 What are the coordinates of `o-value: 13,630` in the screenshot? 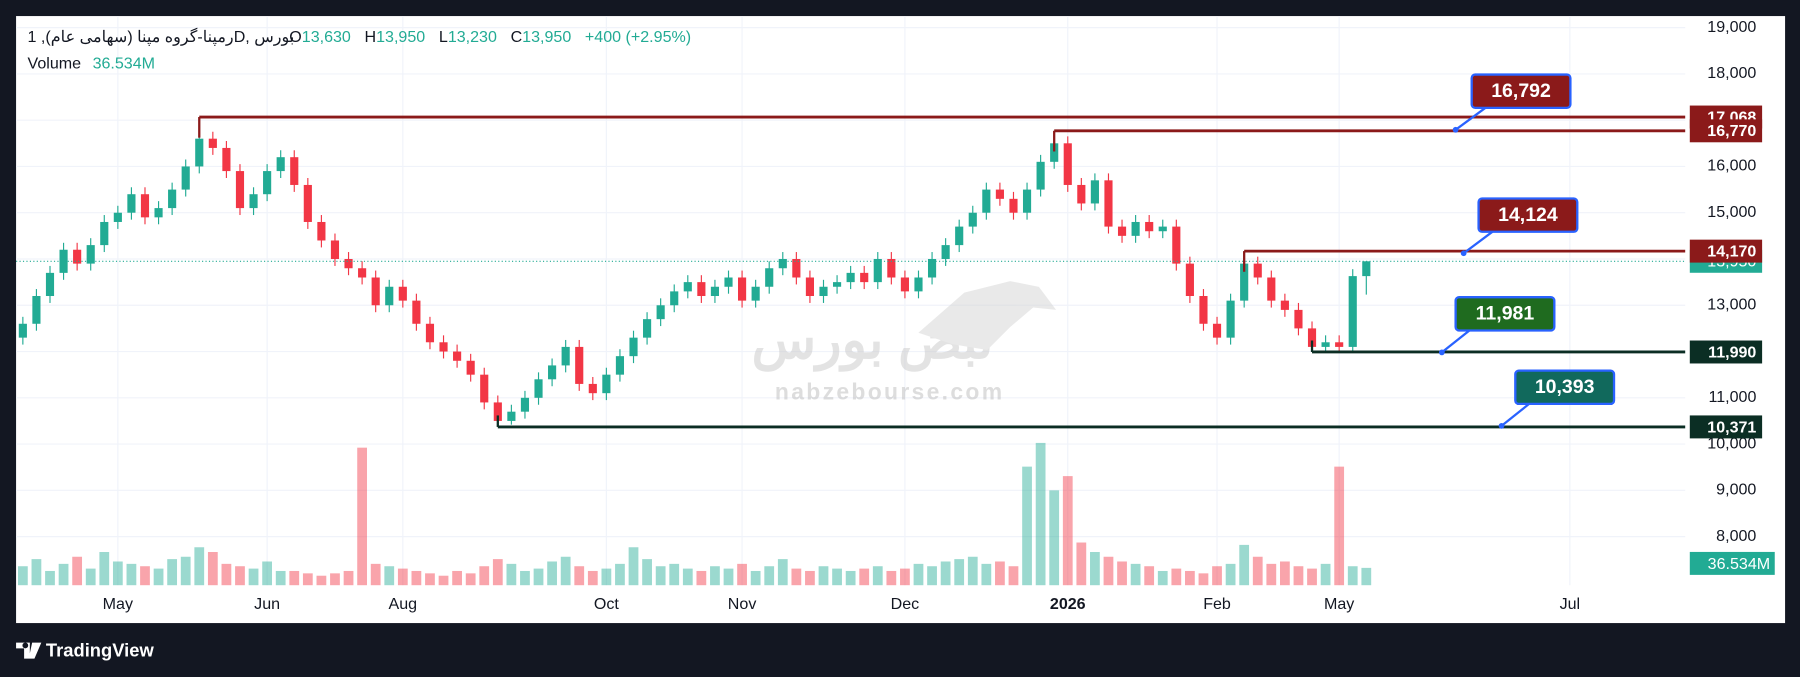 It's located at (326, 37).